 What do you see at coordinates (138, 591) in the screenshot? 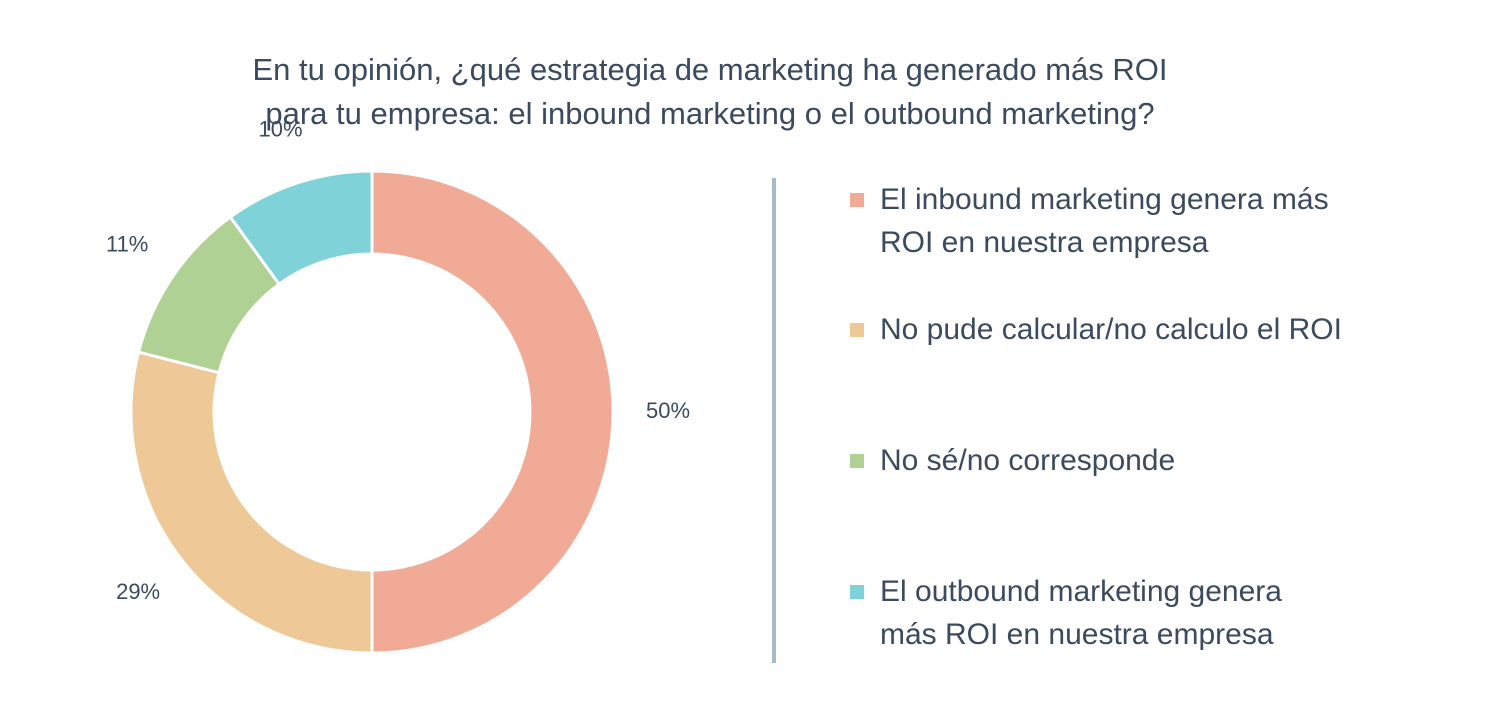
I see `slice-label-no-calculo: 29%` at bounding box center [138, 591].